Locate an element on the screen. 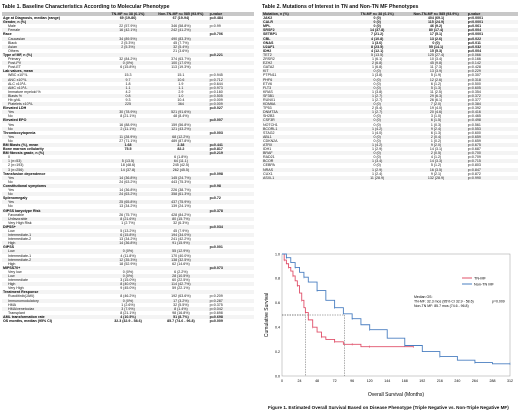 This screenshot has width=520, height=418. table1-cell: 17 (3.2%) is located at coordinates (181, 300).